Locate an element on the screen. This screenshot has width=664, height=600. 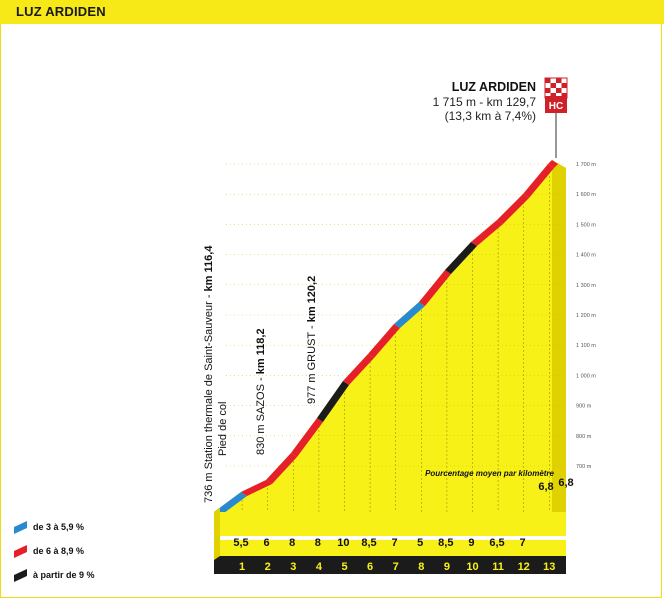
waypoint-label-sazos-part: 830 m SAZOS - is located at coordinates (261, 414).